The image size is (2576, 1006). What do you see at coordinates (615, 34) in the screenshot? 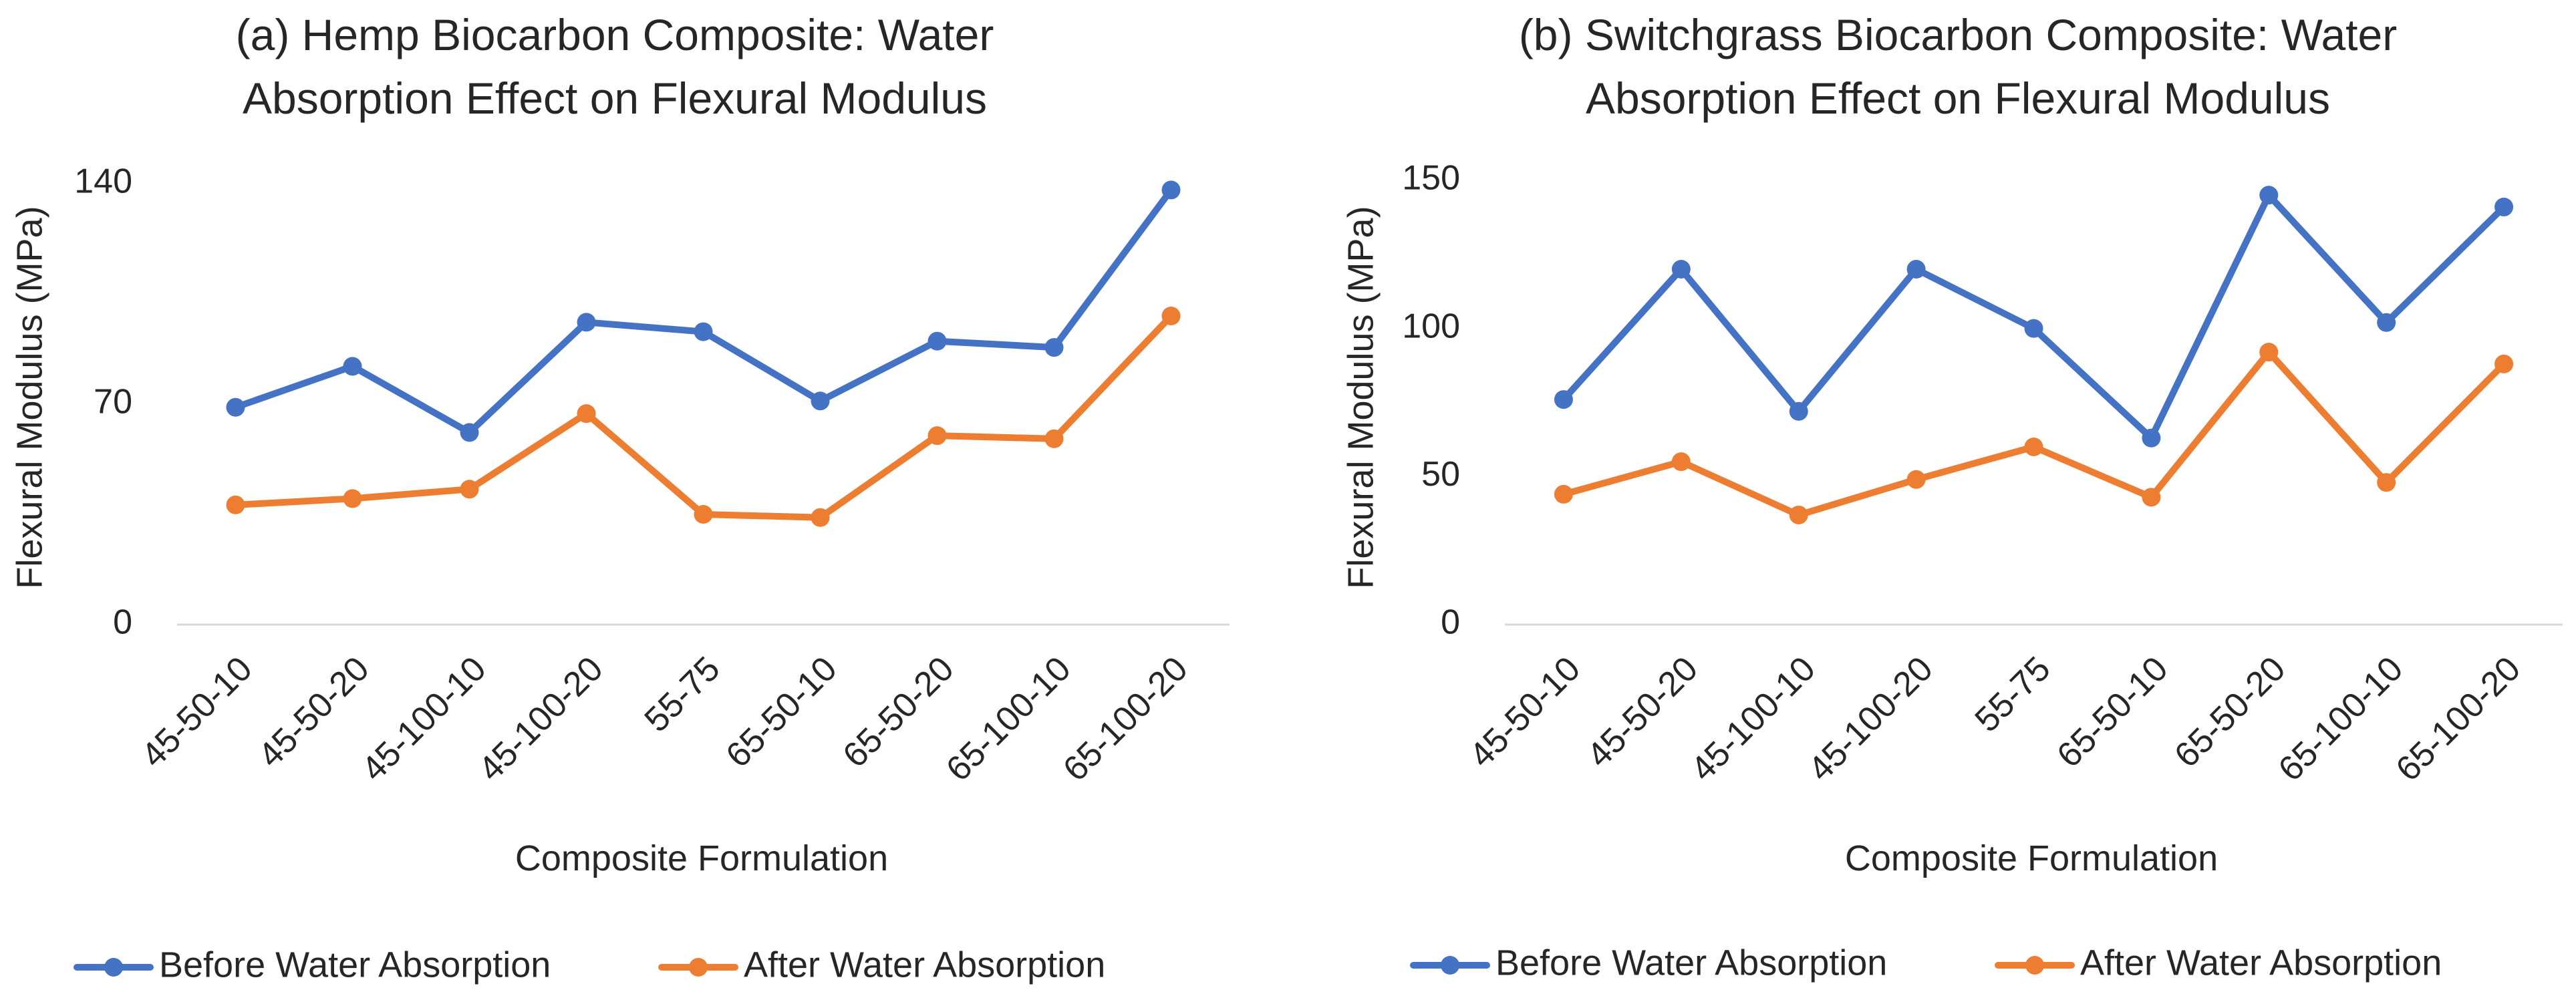
I see `chart-title-line: (a) Hemp Biocarbon Composite: Water` at bounding box center [615, 34].